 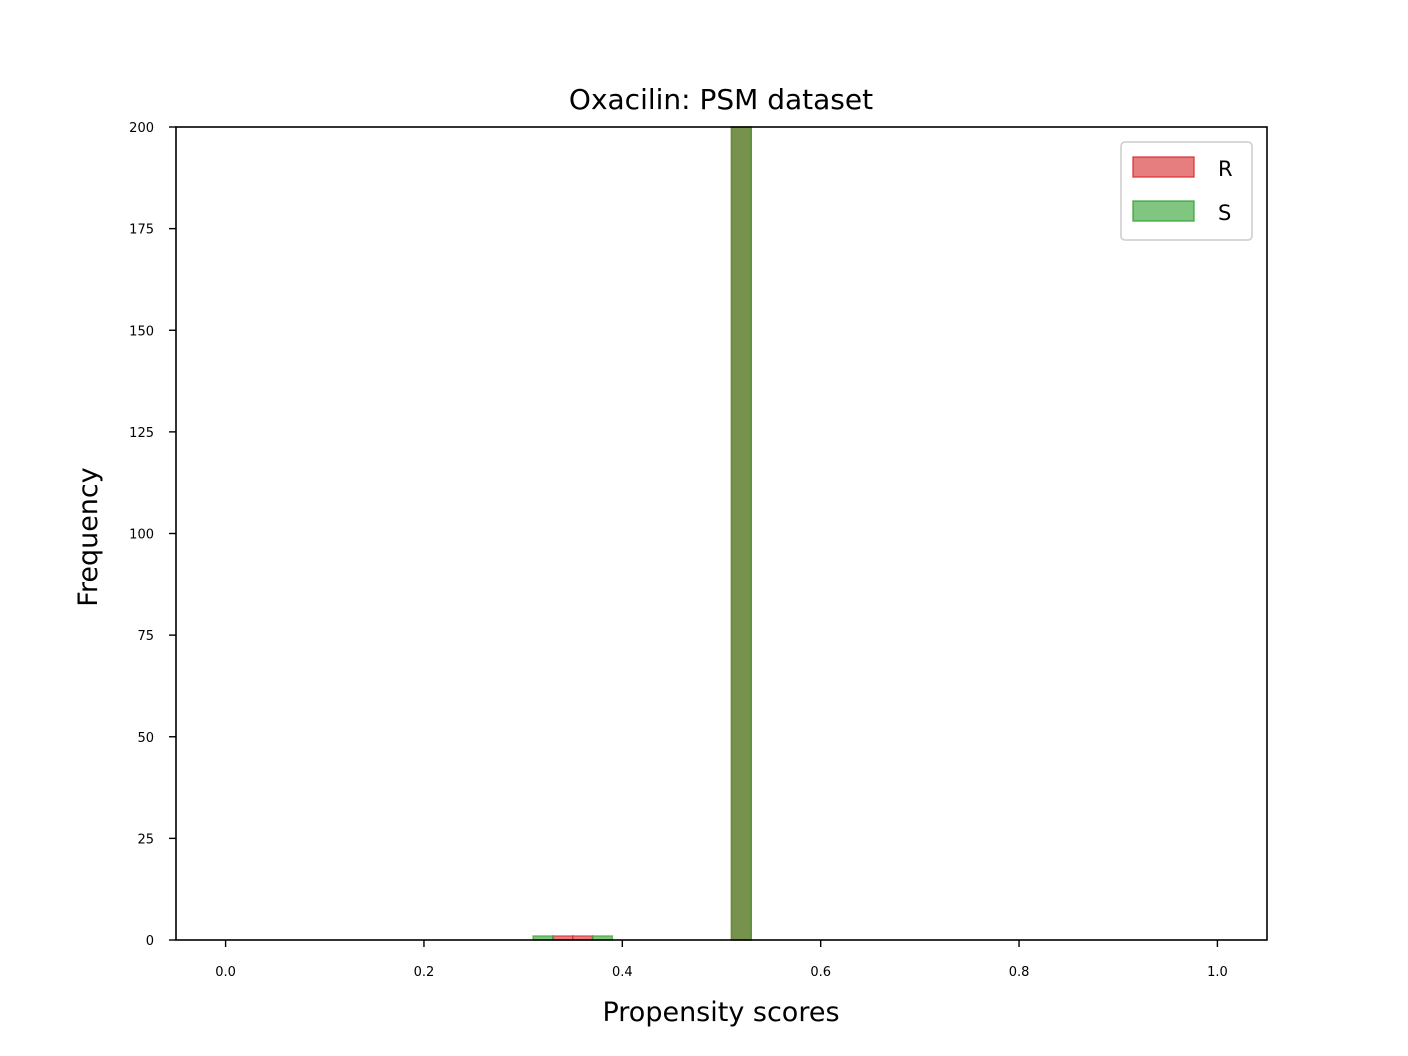 I want to click on y-tick-label: 25, so click(x=145, y=839).